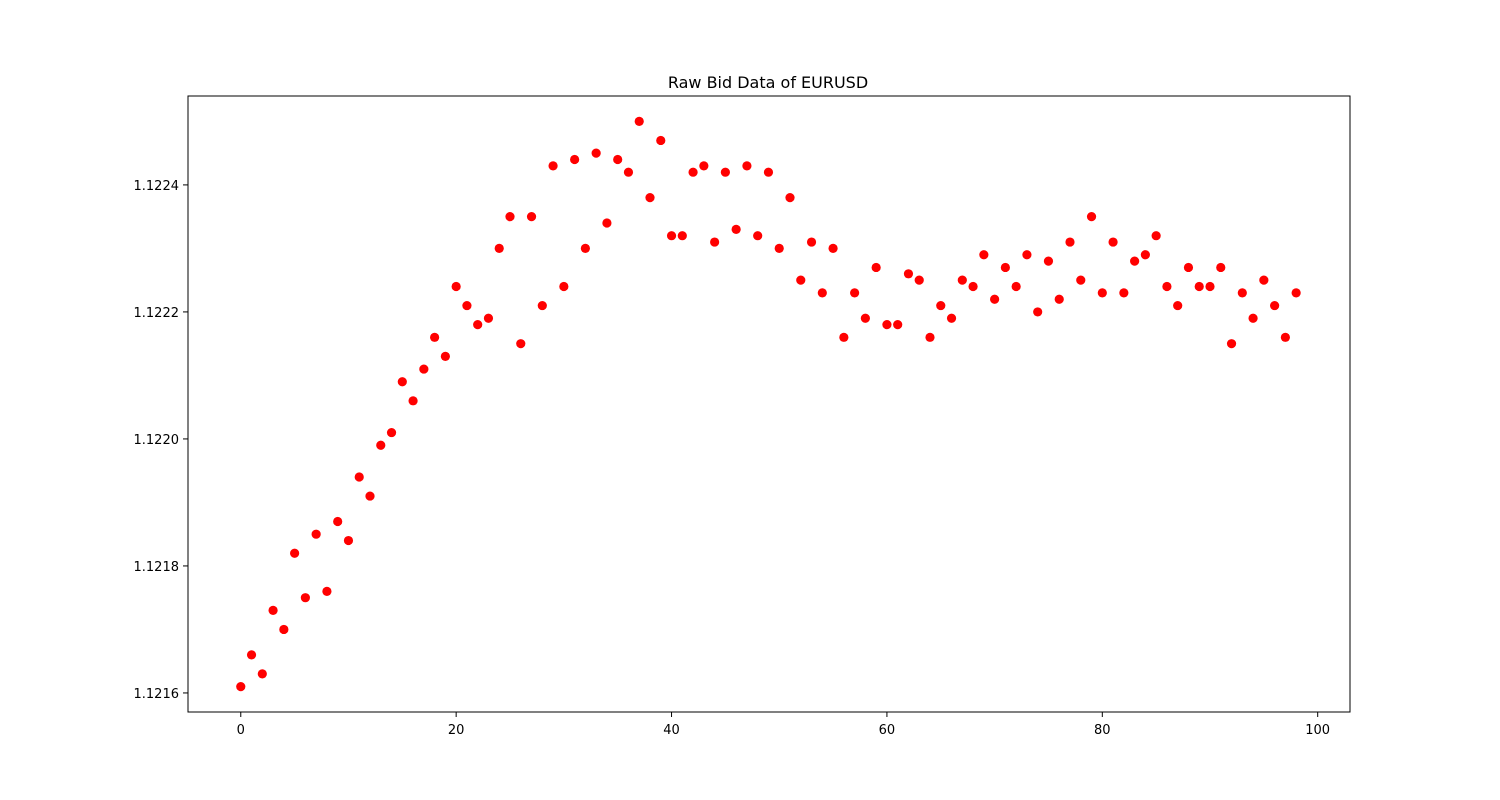  What do you see at coordinates (1317, 730) in the screenshot?
I see `x-tick-label: 100` at bounding box center [1317, 730].